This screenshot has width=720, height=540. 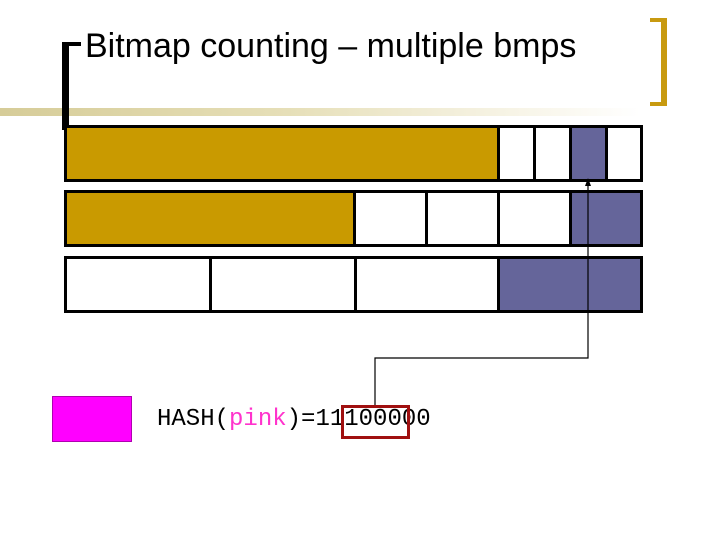 I want to click on left-bracket-decoration, so click(x=65, y=86).